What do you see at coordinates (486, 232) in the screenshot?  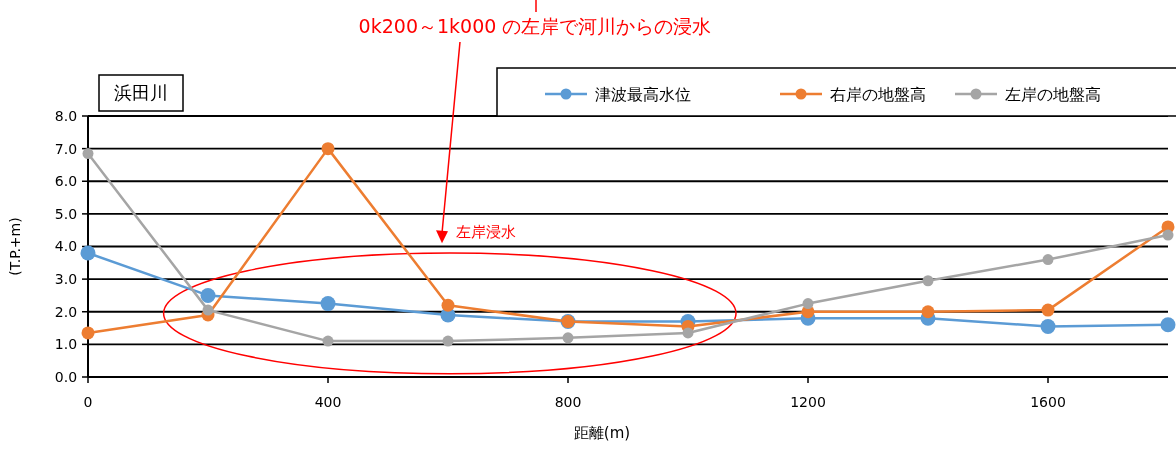 I see `annotation: 左岸浸水` at bounding box center [486, 232].